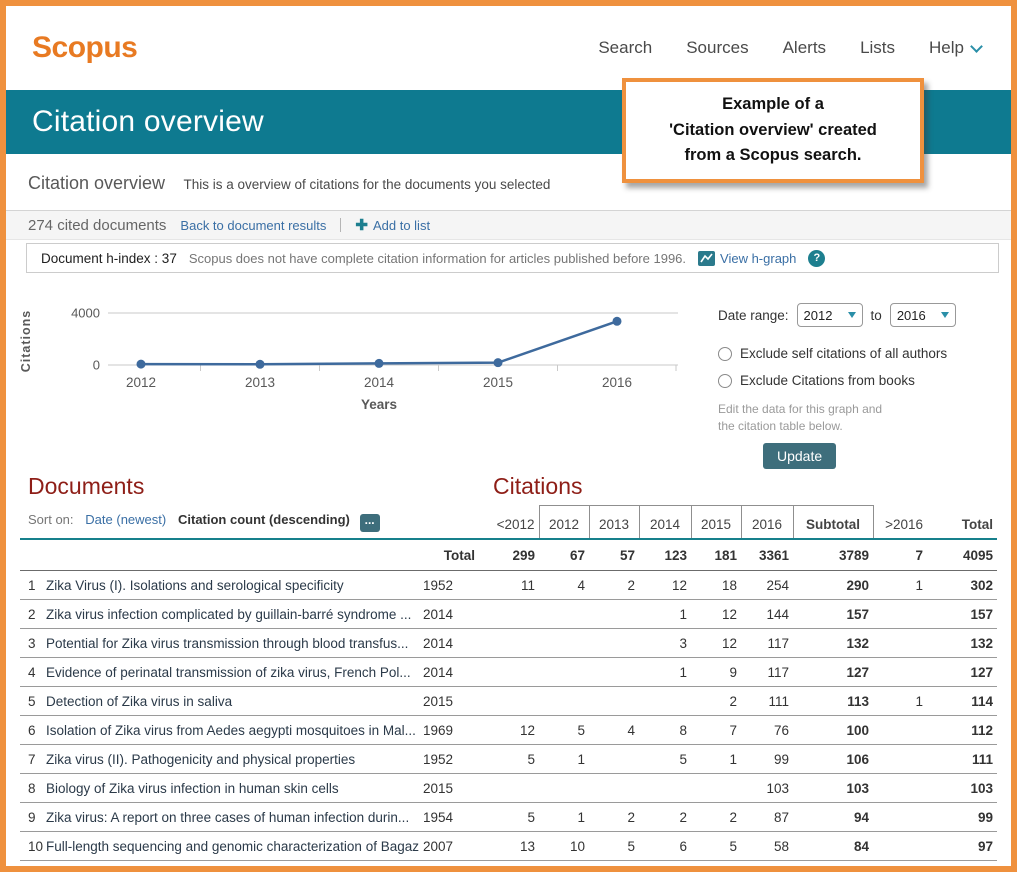  What do you see at coordinates (32, 788) in the screenshot?
I see `row-number: 8` at bounding box center [32, 788].